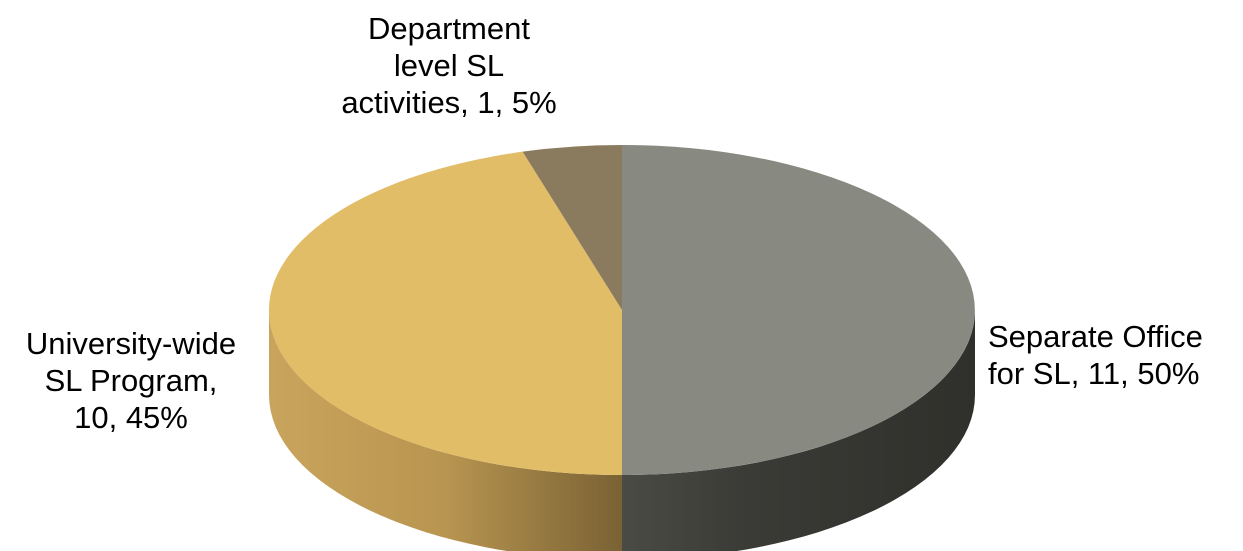  I want to click on slice-label-line: level SL, so click(449, 65).